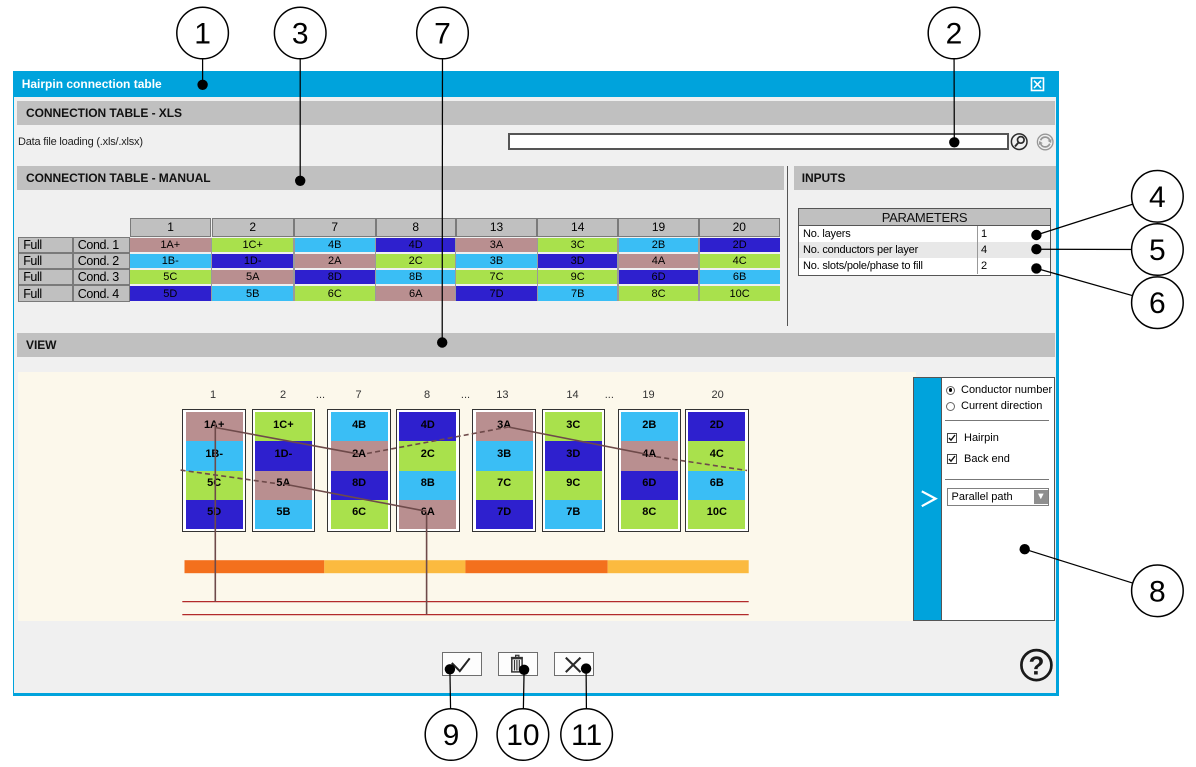 The width and height of the screenshot is (1196, 767). I want to click on svg-text: 6, so click(1157, 303).